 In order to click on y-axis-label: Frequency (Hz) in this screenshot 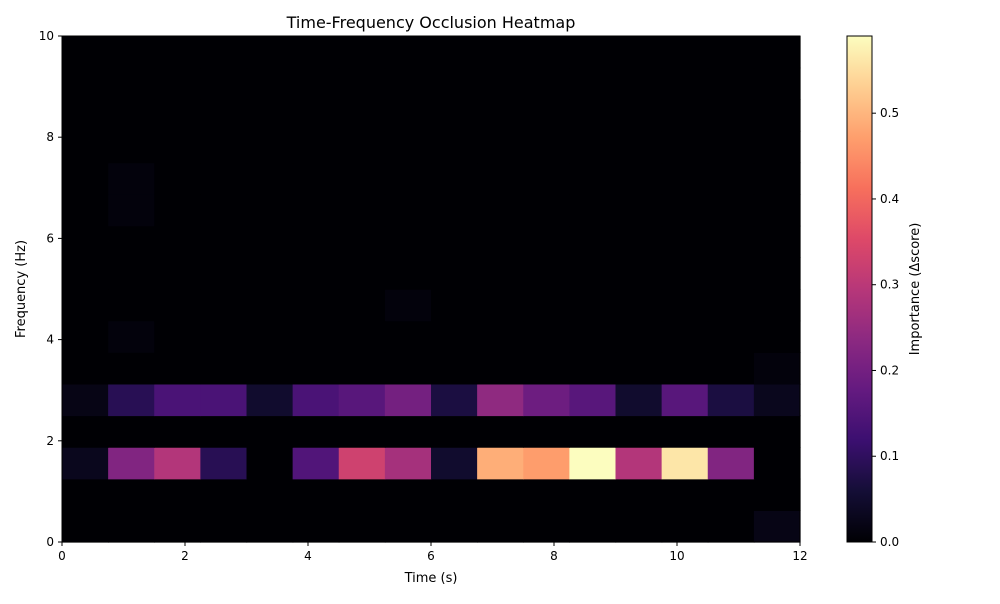, I will do `click(21, 289)`.